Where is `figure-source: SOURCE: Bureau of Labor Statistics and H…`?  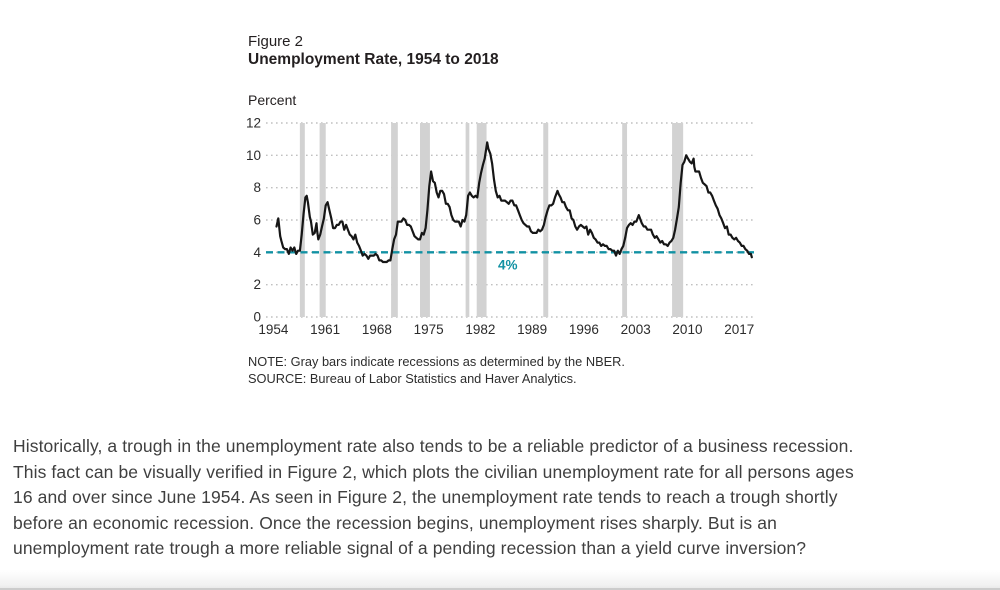 figure-source: SOURCE: Bureau of Labor Statistics and H… is located at coordinates (412, 378).